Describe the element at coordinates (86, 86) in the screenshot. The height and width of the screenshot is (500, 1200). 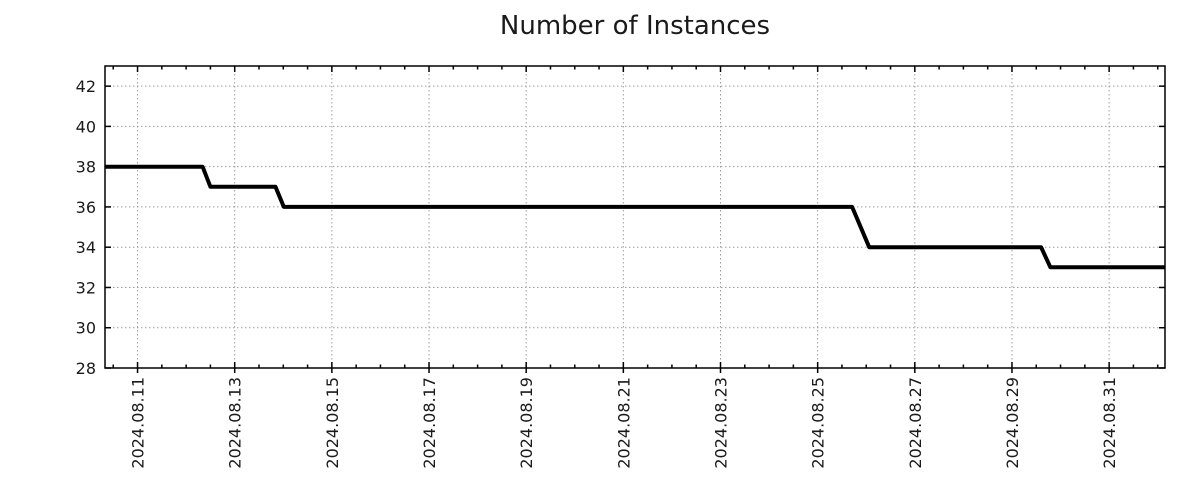
I see `y-tick-label: 42` at that location.